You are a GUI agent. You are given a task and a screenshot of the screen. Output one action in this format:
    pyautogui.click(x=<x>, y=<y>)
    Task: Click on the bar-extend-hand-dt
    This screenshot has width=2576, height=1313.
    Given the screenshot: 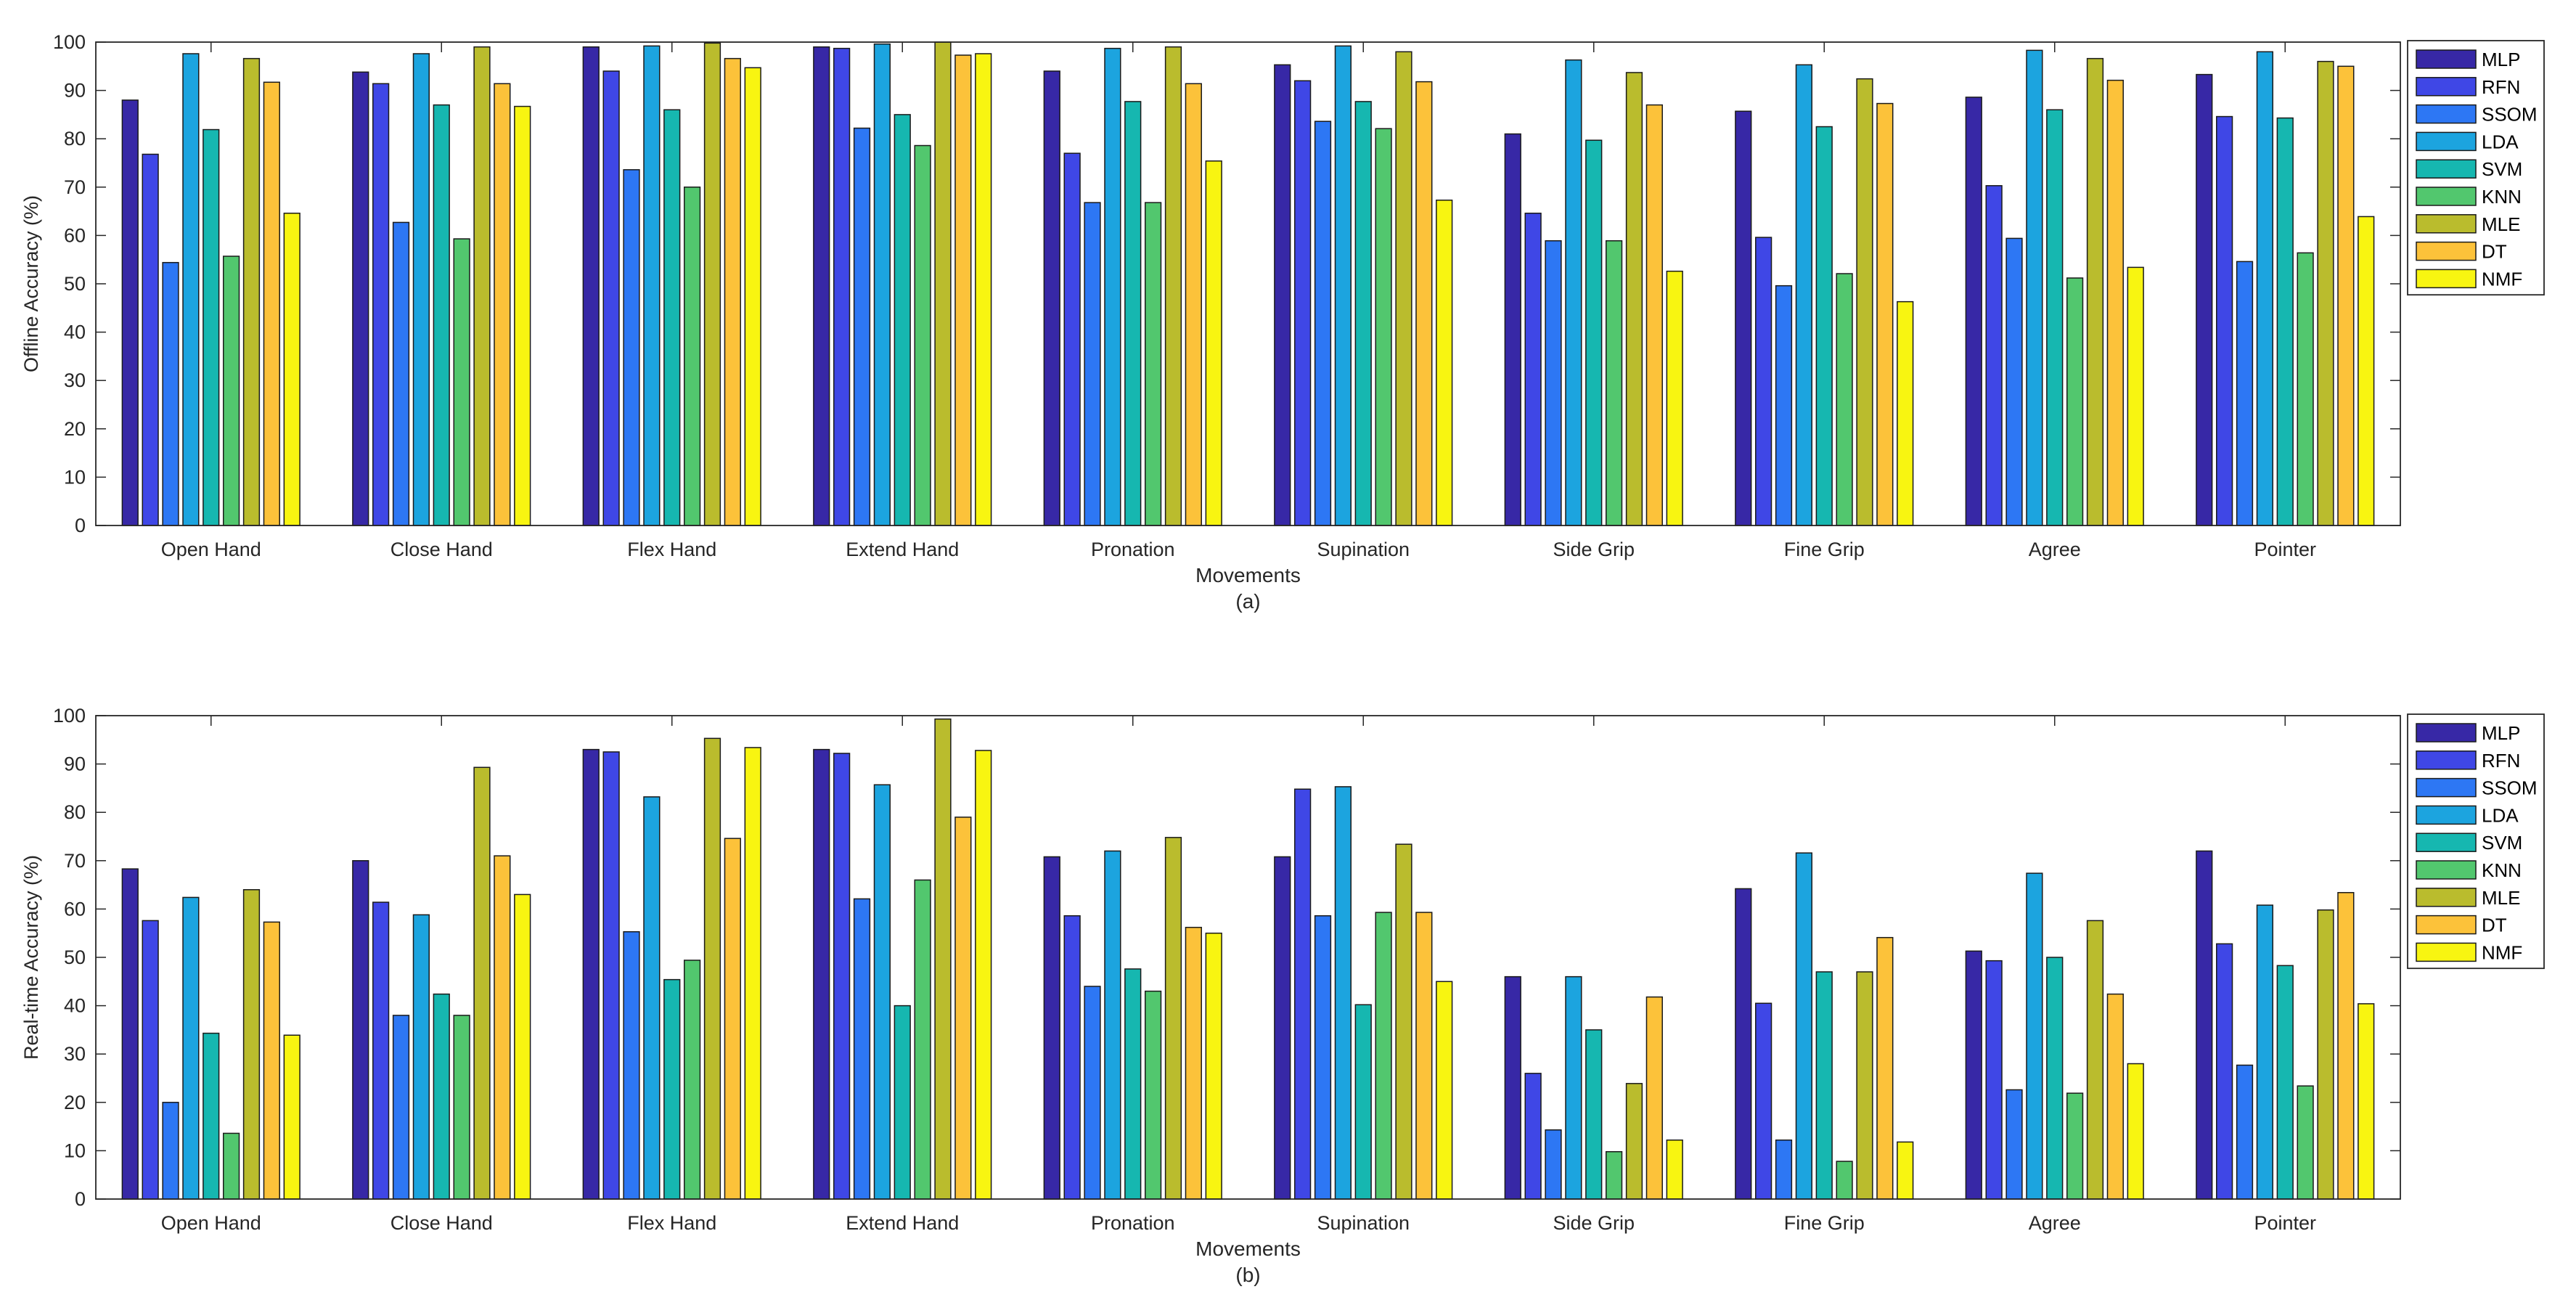 What is the action you would take?
    pyautogui.click(x=963, y=1009)
    